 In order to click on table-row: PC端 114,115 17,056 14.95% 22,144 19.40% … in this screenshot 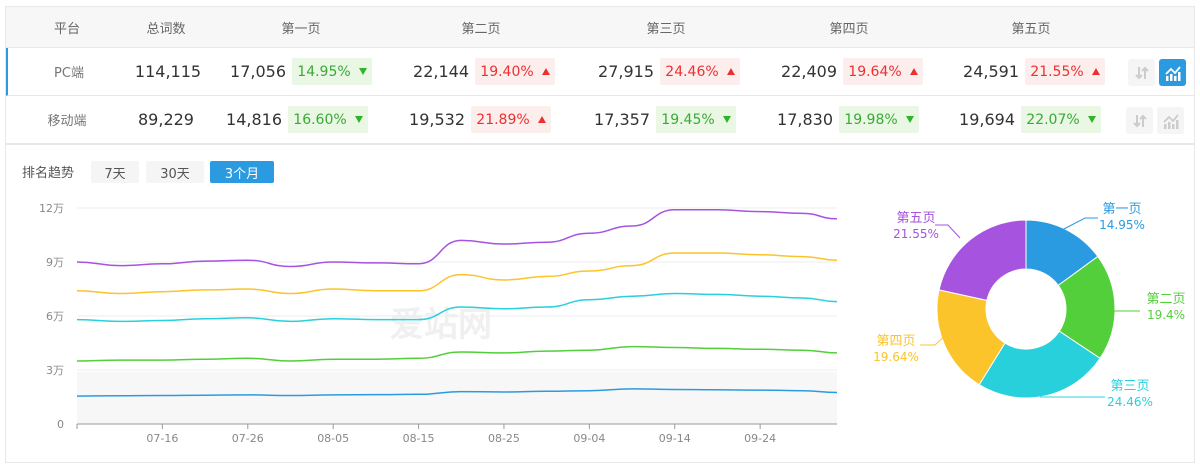, I will do `click(600, 72)`.